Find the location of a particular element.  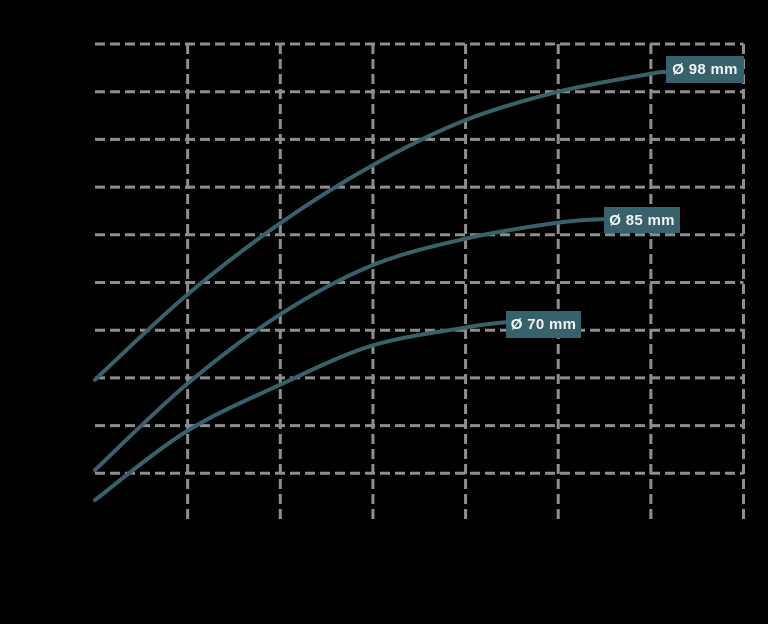

curve-label-70mm: Ø 70 mm is located at coordinates (543, 324).